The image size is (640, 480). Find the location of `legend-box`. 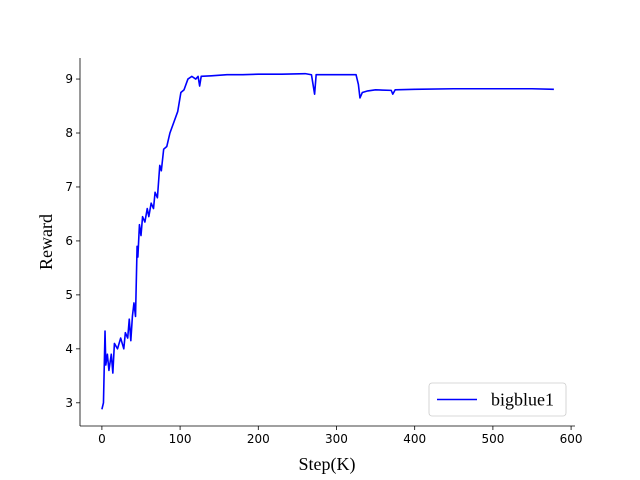

legend-box is located at coordinates (497, 399).